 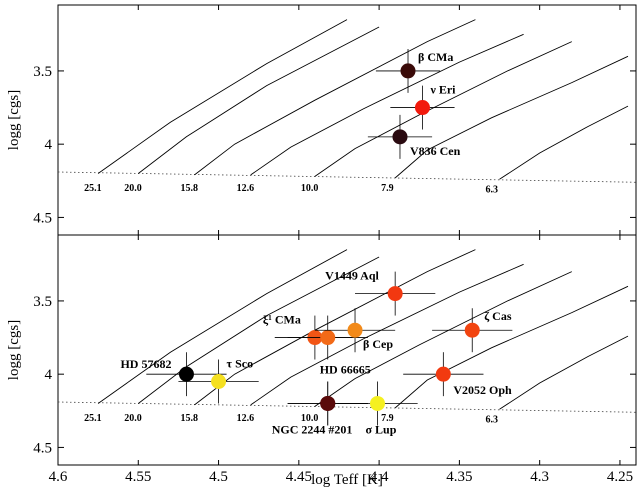 I want to click on star-label: V2052 Oph, so click(x=482, y=390).